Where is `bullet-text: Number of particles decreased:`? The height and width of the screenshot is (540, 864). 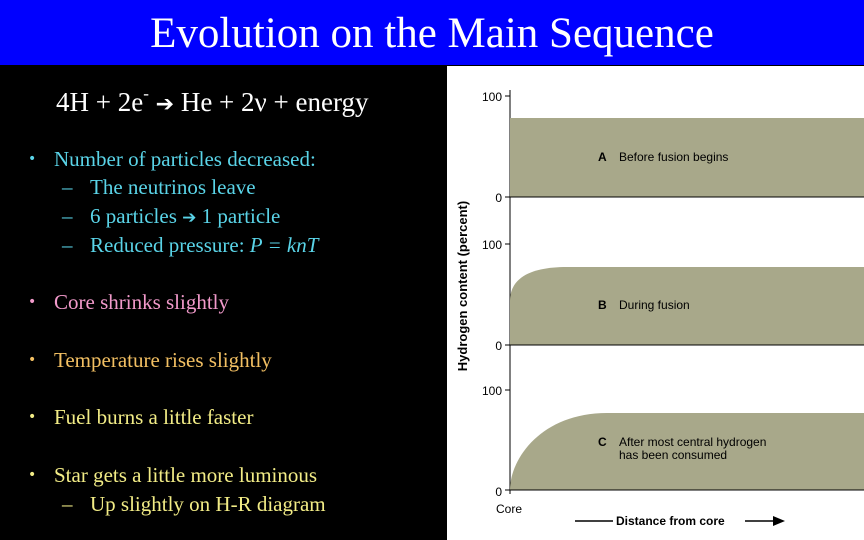 bullet-text: Number of particles decreased: is located at coordinates (185, 159).